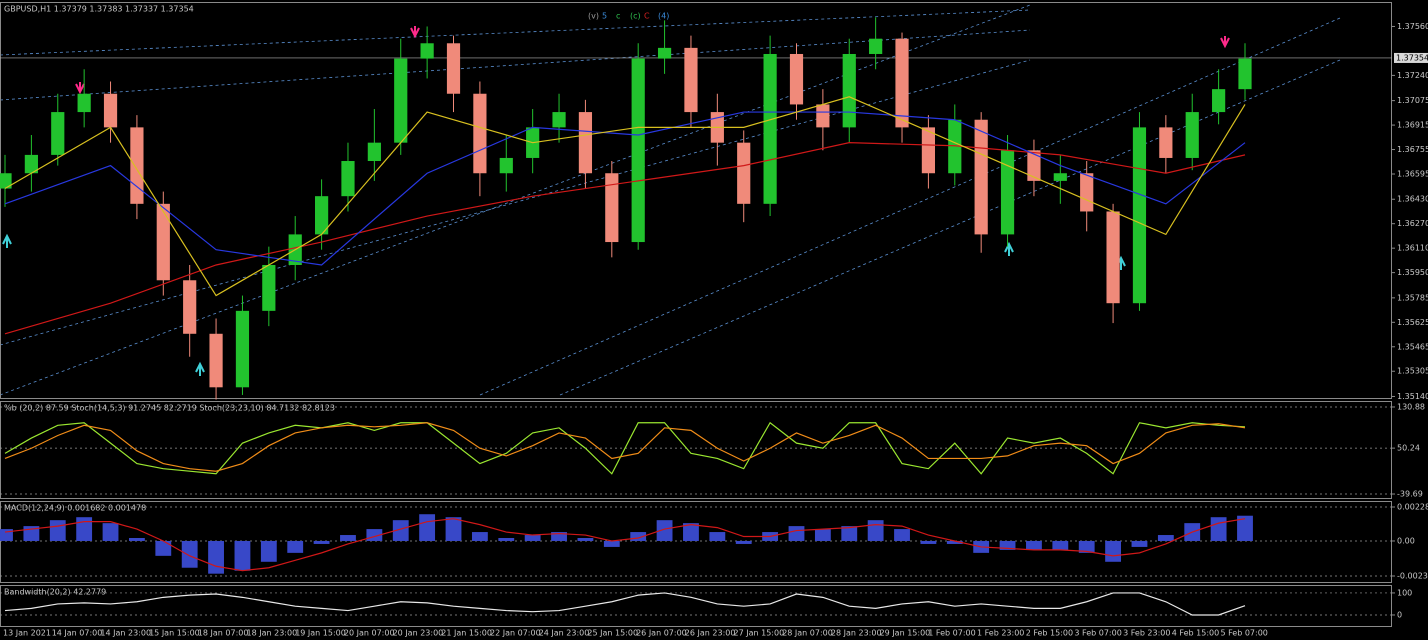 The height and width of the screenshot is (640, 1428). I want to click on y-tick-label: 100, so click(1404, 592).